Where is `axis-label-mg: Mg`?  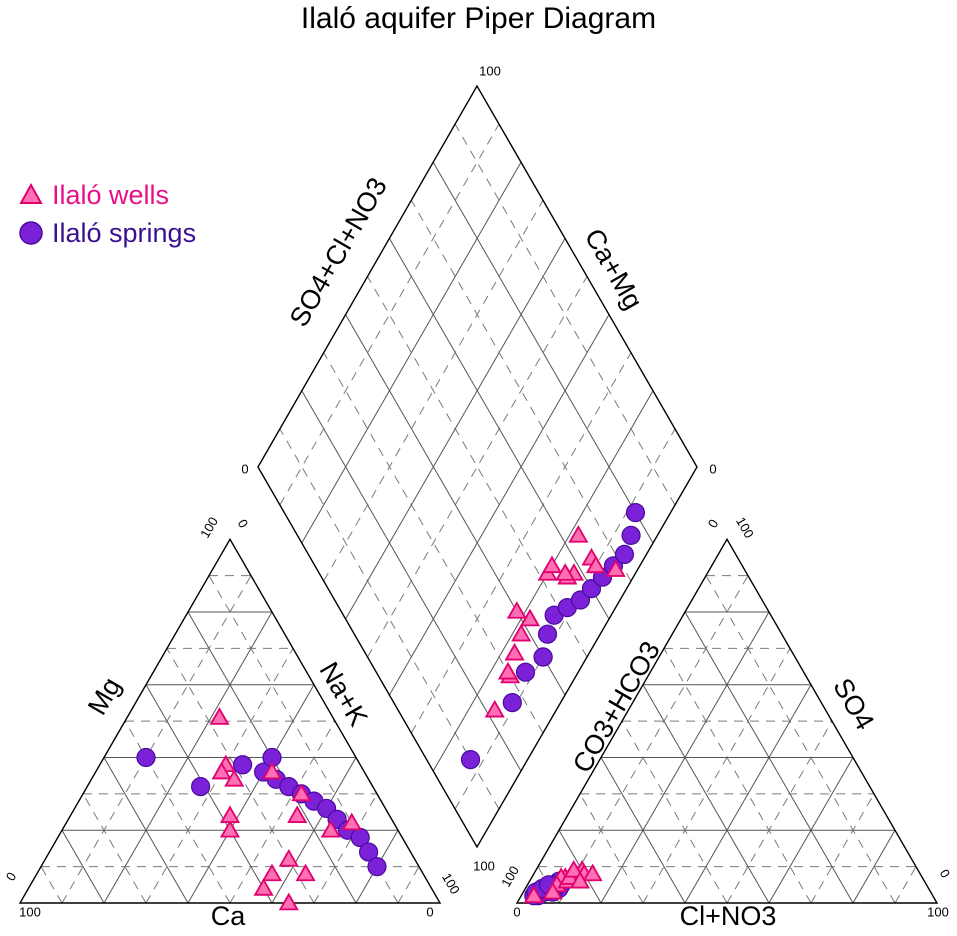 axis-label-mg: Mg is located at coordinates (104, 695).